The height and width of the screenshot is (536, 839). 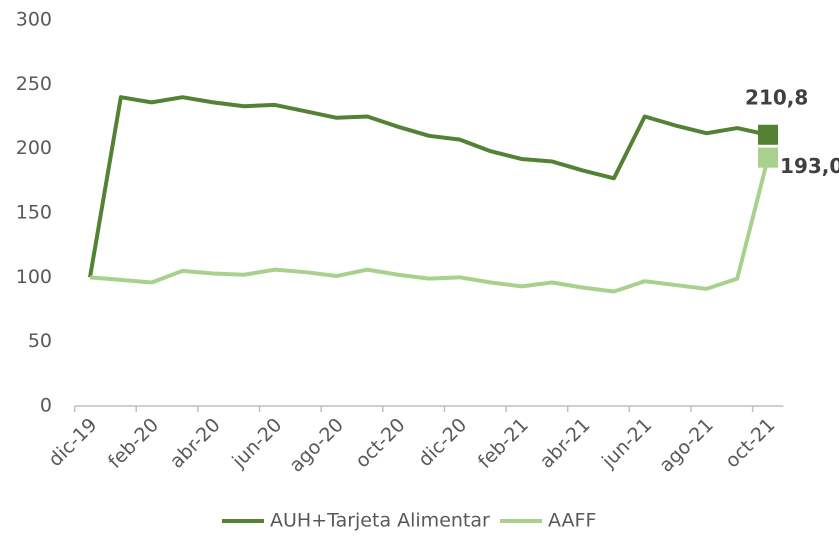 What do you see at coordinates (442, 442) in the screenshot?
I see `x-tick-label: dic-20` at bounding box center [442, 442].